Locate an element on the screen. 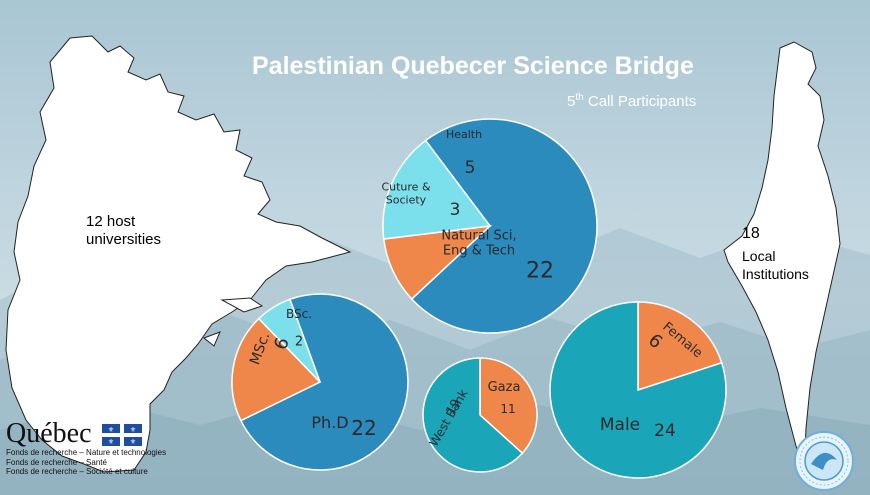 The height and width of the screenshot is (495, 870). quebec-label-line2: universities is located at coordinates (124, 239).